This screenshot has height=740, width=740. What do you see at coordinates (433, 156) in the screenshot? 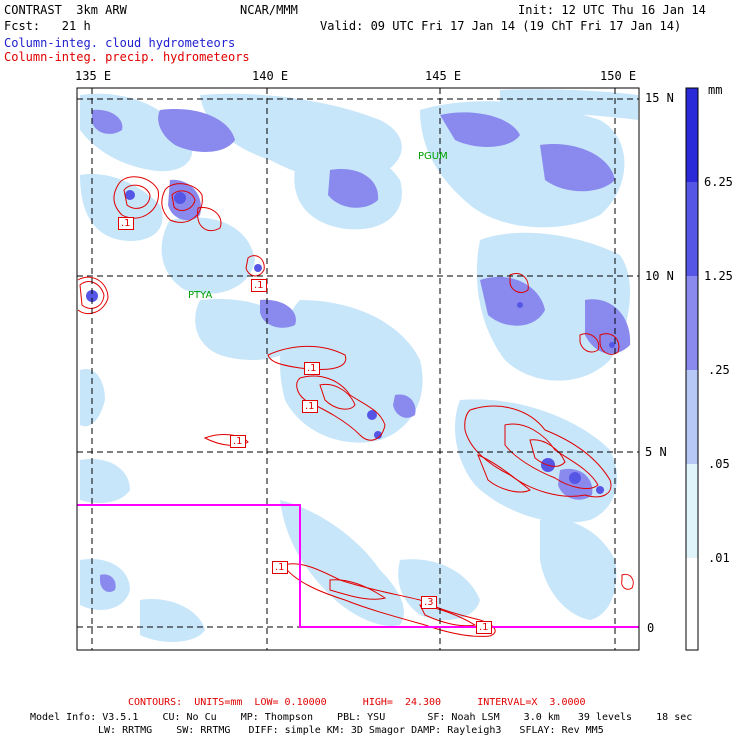
I see `station-label-pgum: PGUM` at bounding box center [433, 156].